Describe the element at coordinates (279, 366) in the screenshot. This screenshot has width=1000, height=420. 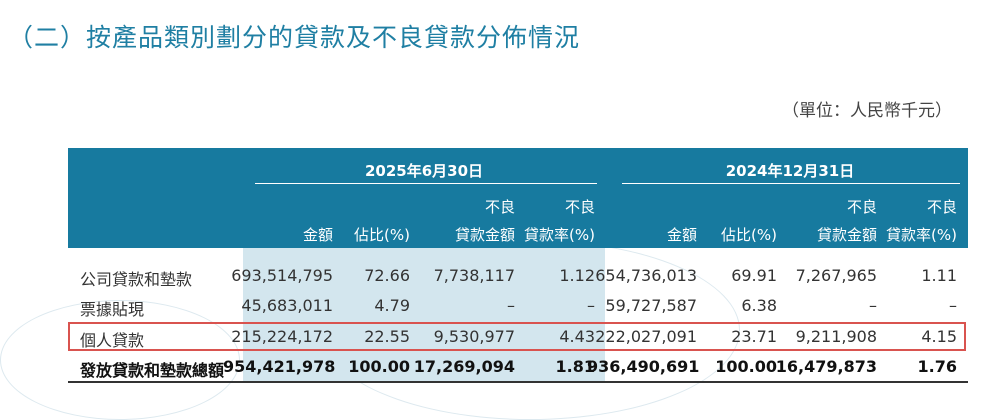
I see `table-cell: 954,421,978` at that location.